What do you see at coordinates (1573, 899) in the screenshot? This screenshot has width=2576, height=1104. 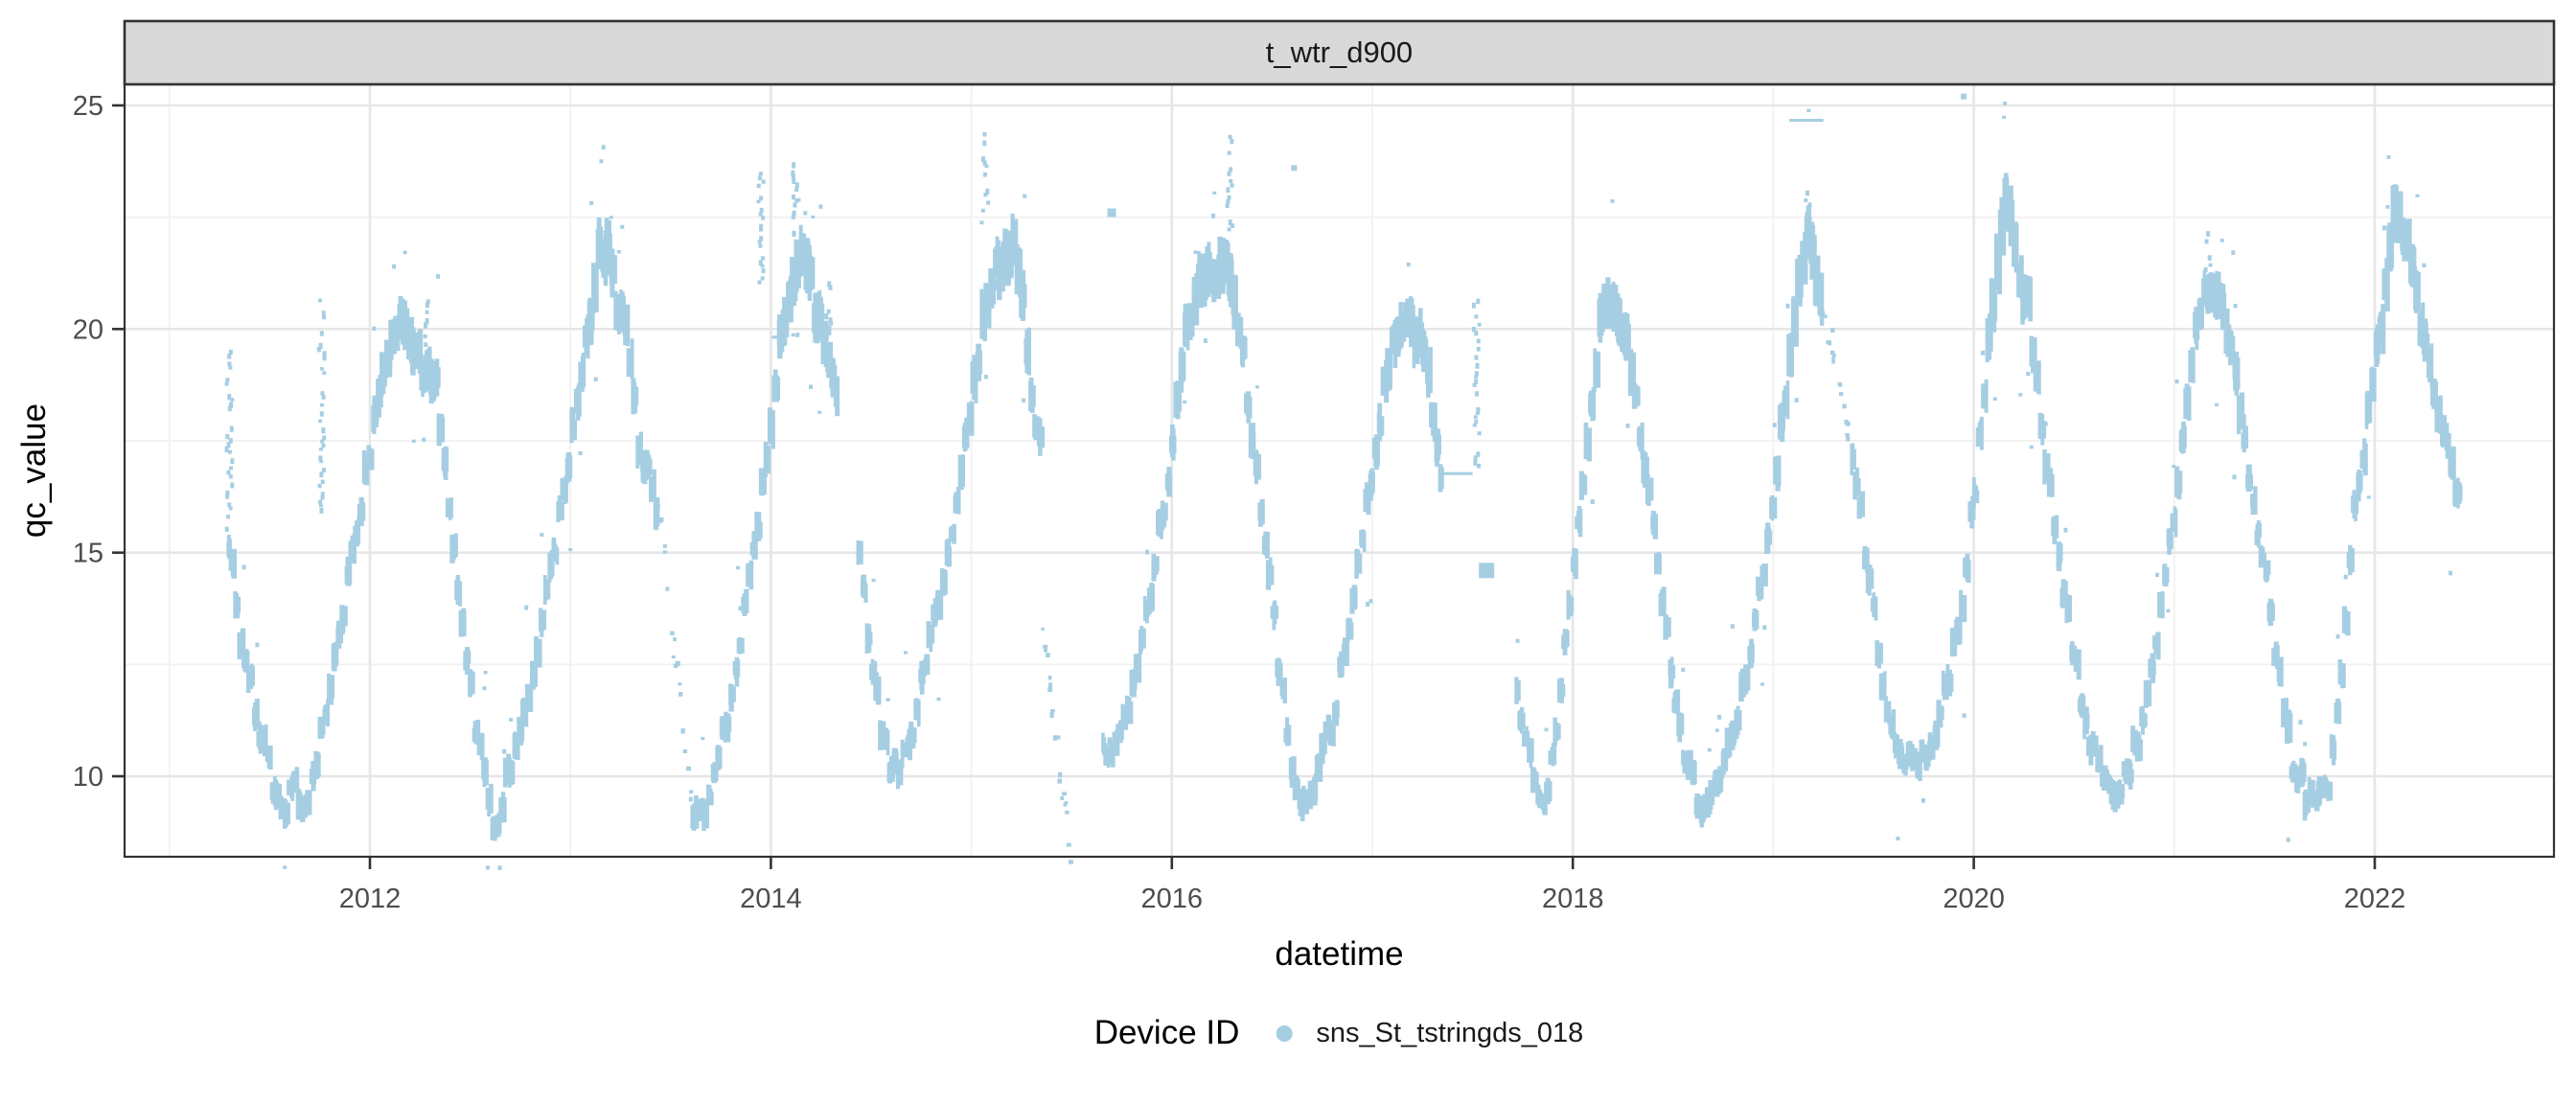 I see `x-tick-label: 2018` at bounding box center [1573, 899].